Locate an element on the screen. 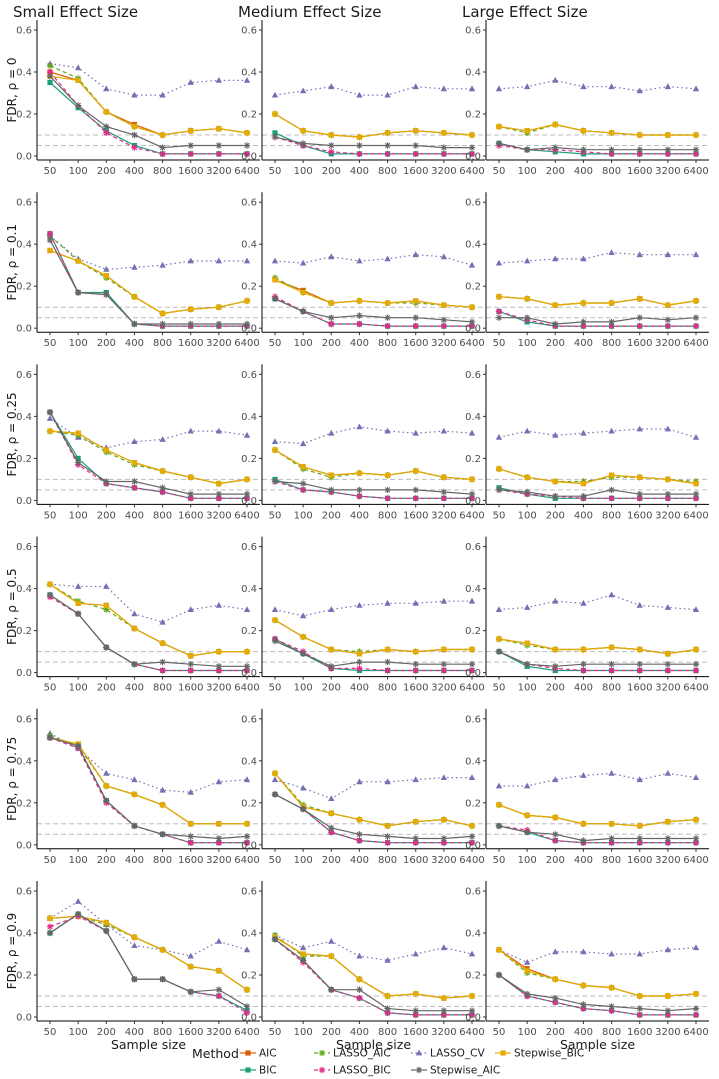  legend-item: AIC is located at coordinates (258, 1054).